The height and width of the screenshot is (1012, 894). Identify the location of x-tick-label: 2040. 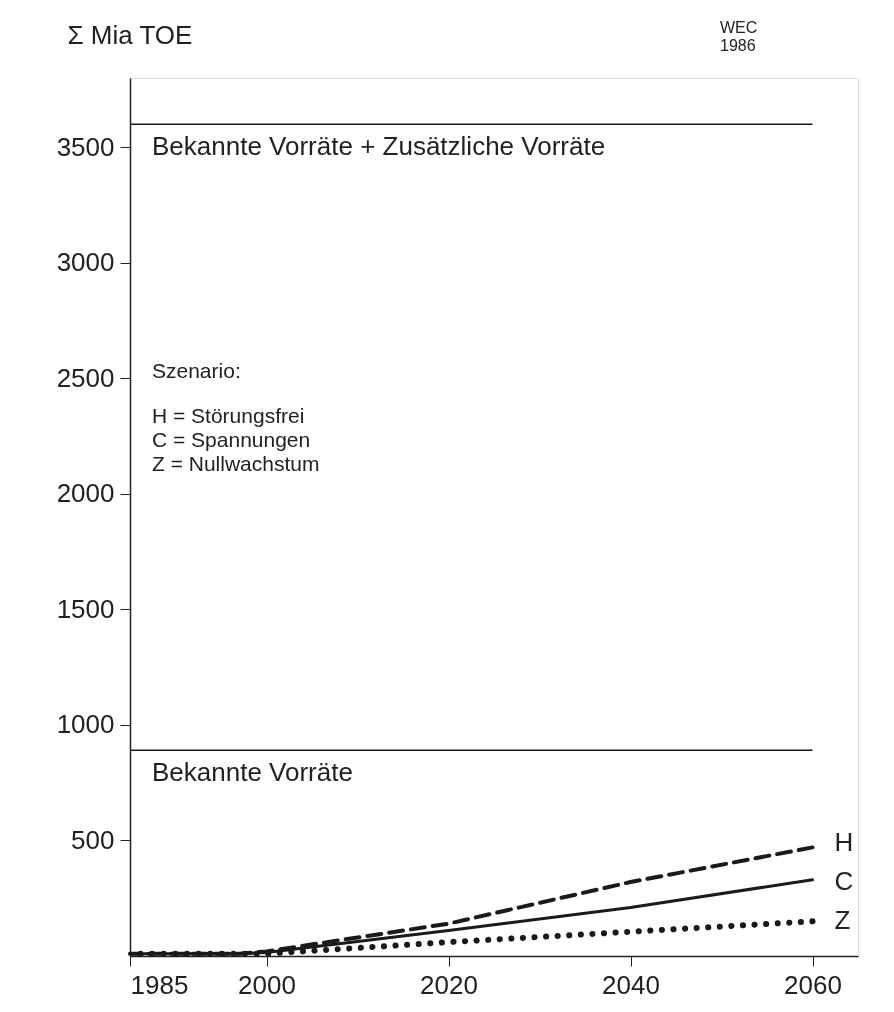
(631, 984).